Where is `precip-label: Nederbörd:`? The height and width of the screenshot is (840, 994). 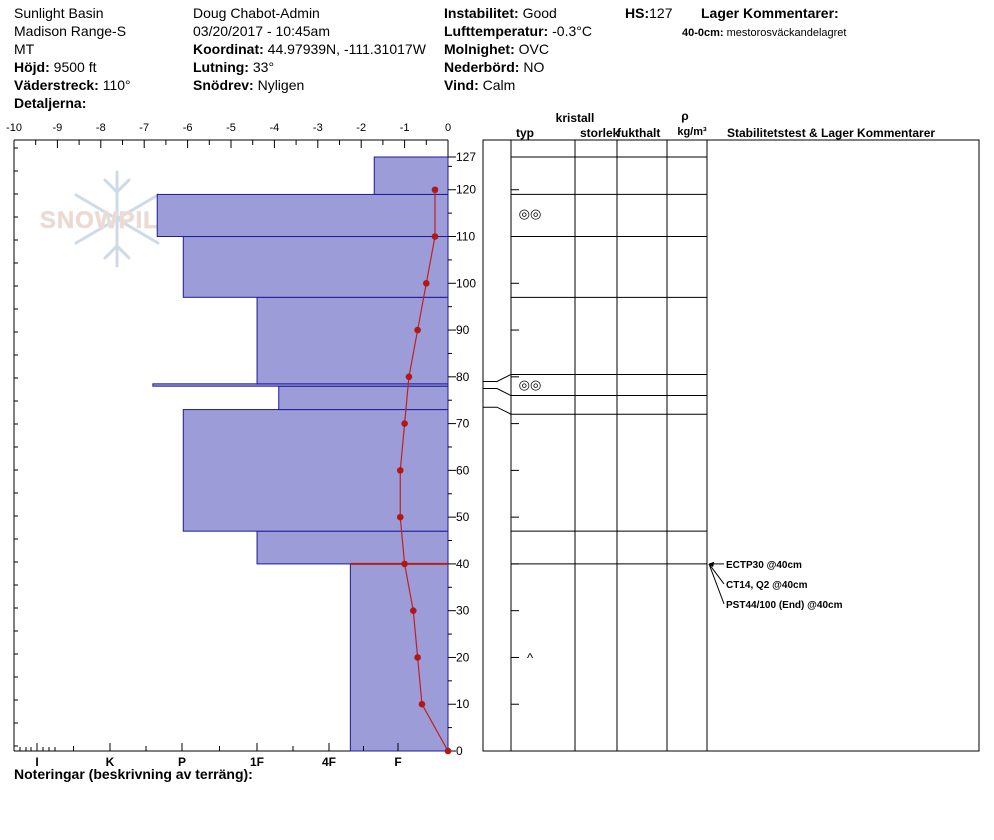 precip-label: Nederbörd: is located at coordinates (482, 67).